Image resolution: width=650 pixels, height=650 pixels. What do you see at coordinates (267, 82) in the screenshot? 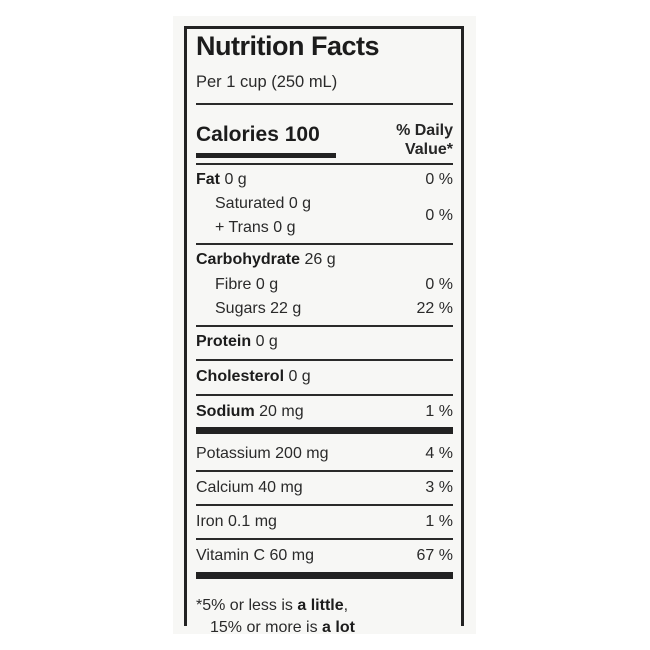
I see `serving-size: Per 1 cup (250 mL)` at bounding box center [267, 82].